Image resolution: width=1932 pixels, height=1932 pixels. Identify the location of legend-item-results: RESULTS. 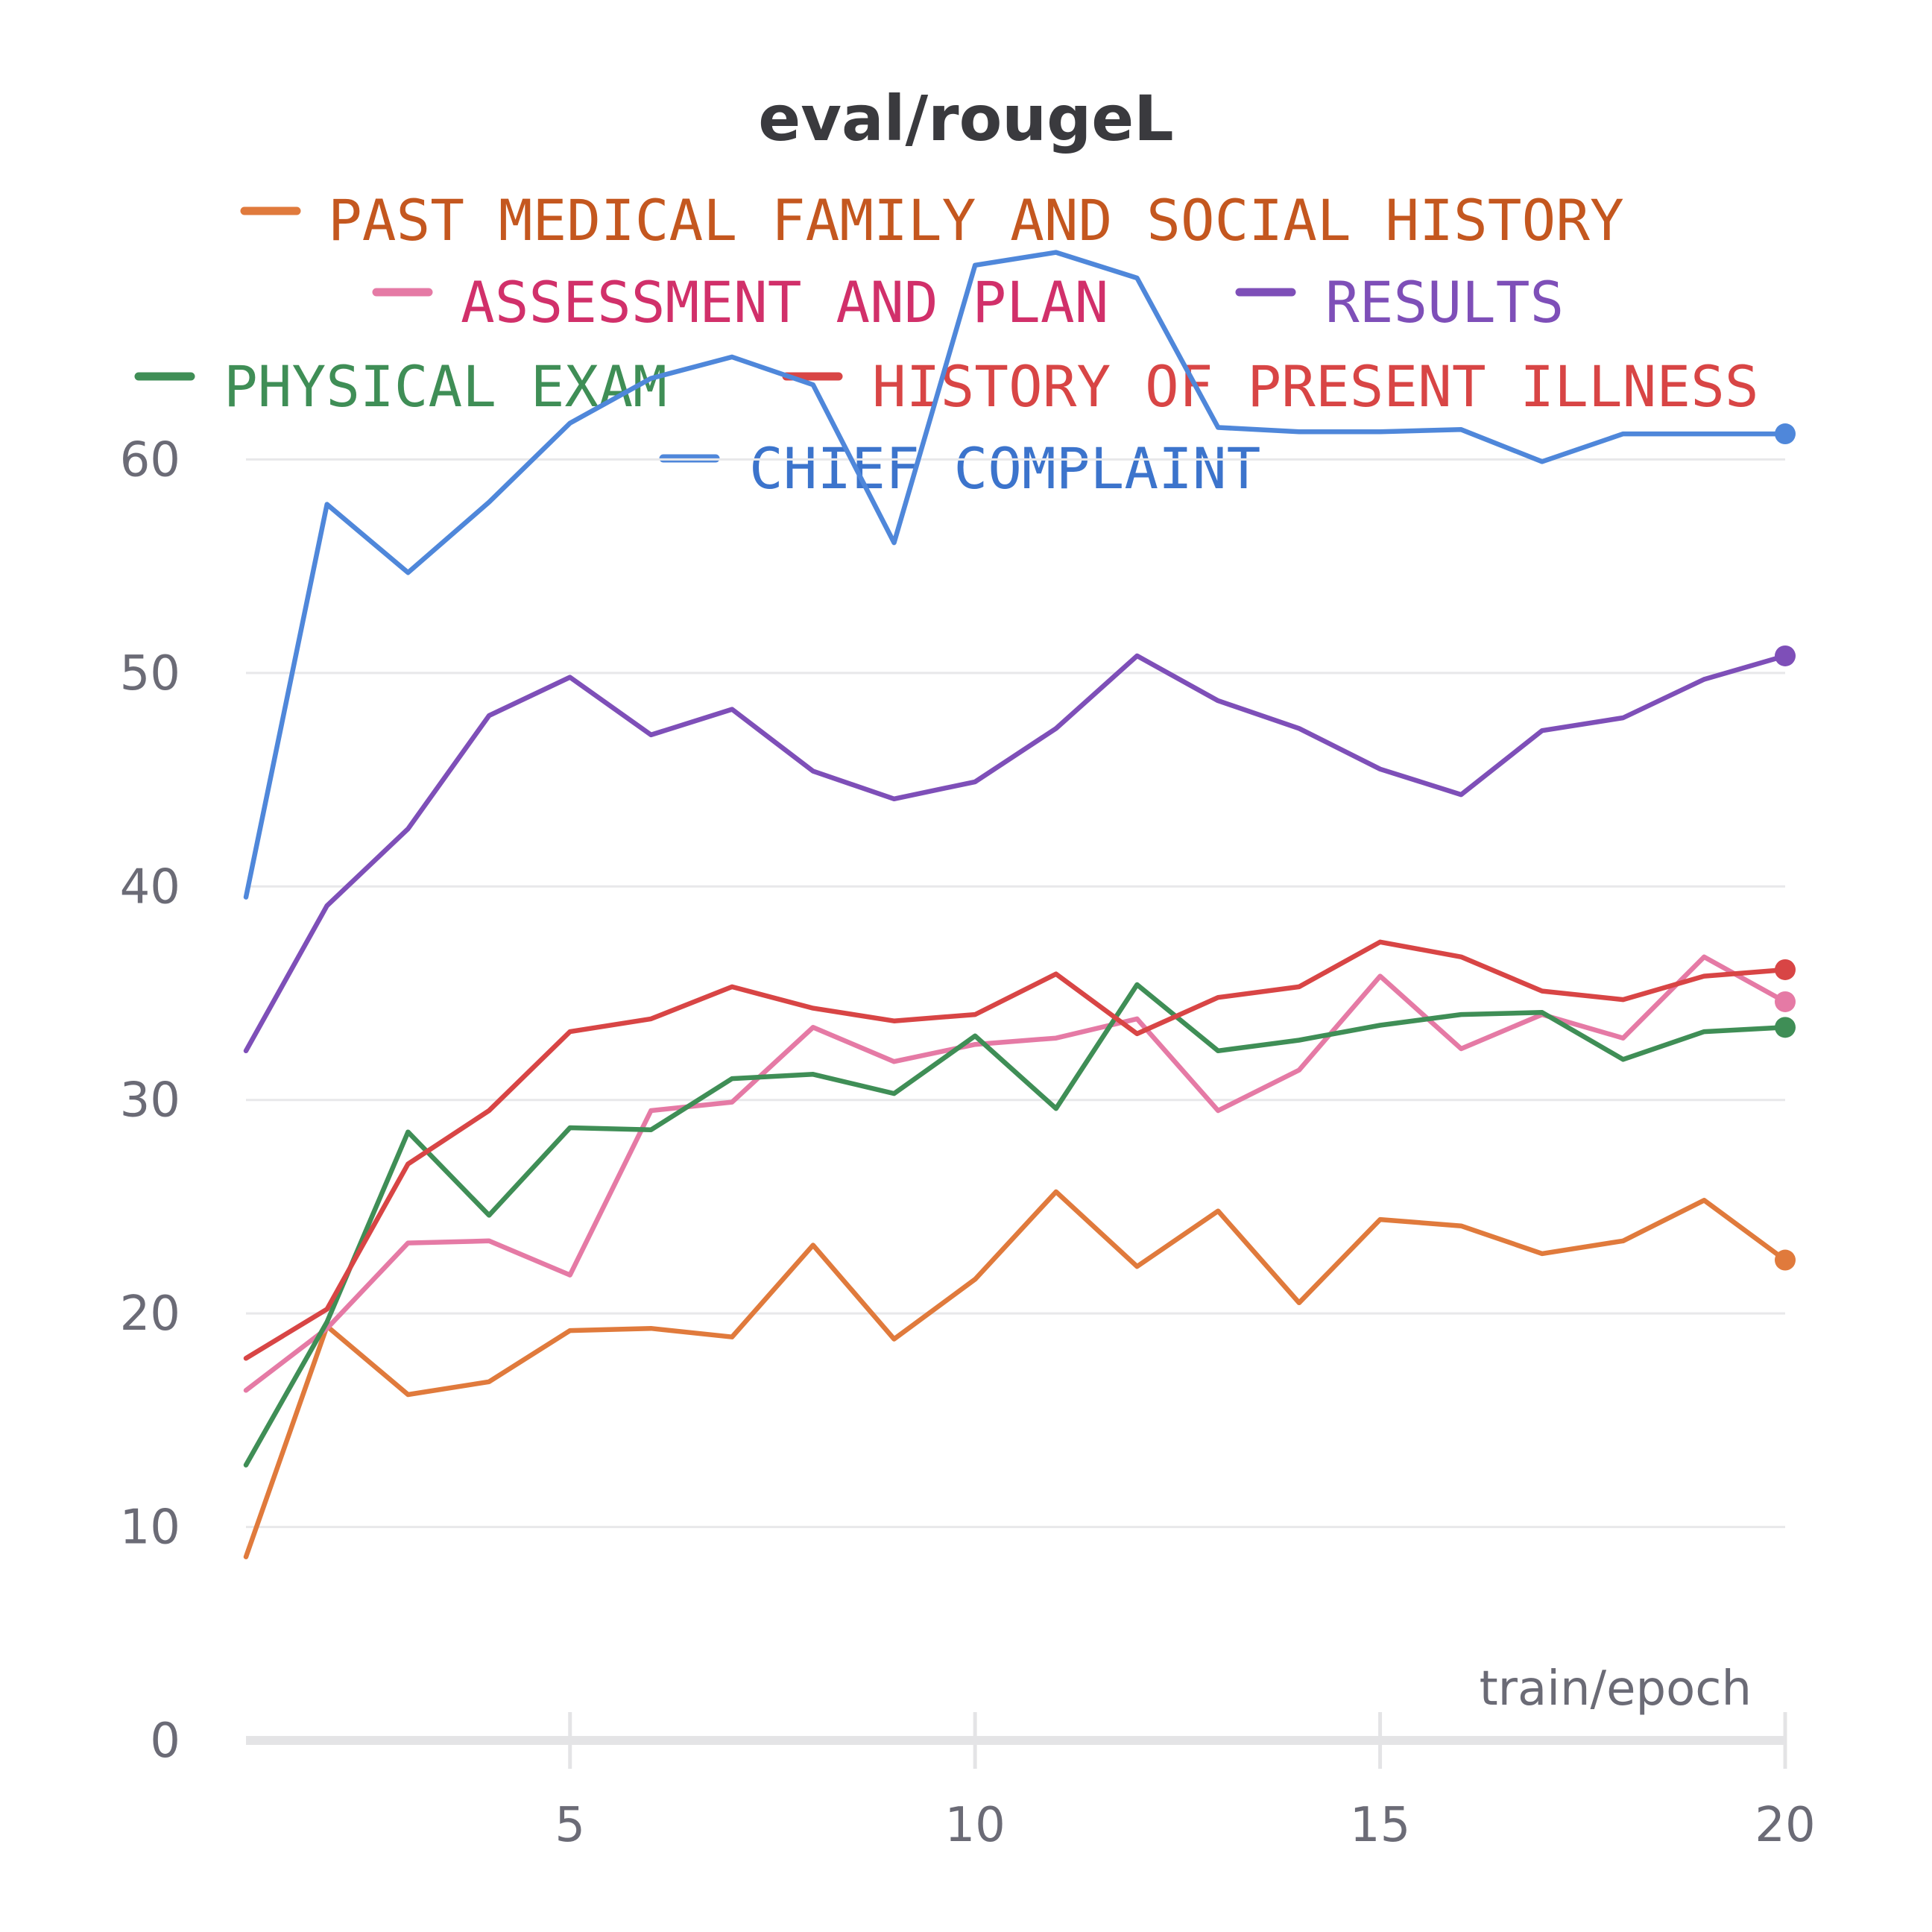
(1399, 302).